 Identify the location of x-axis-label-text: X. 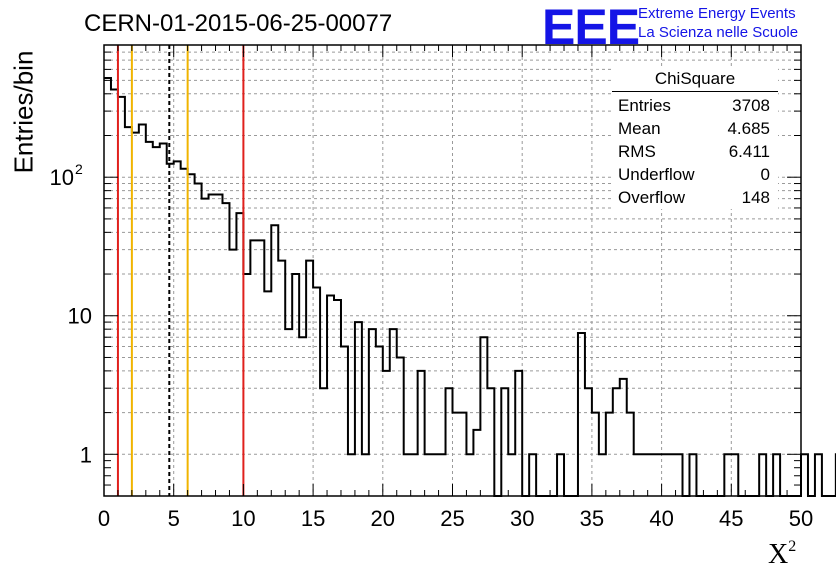
(778, 554).